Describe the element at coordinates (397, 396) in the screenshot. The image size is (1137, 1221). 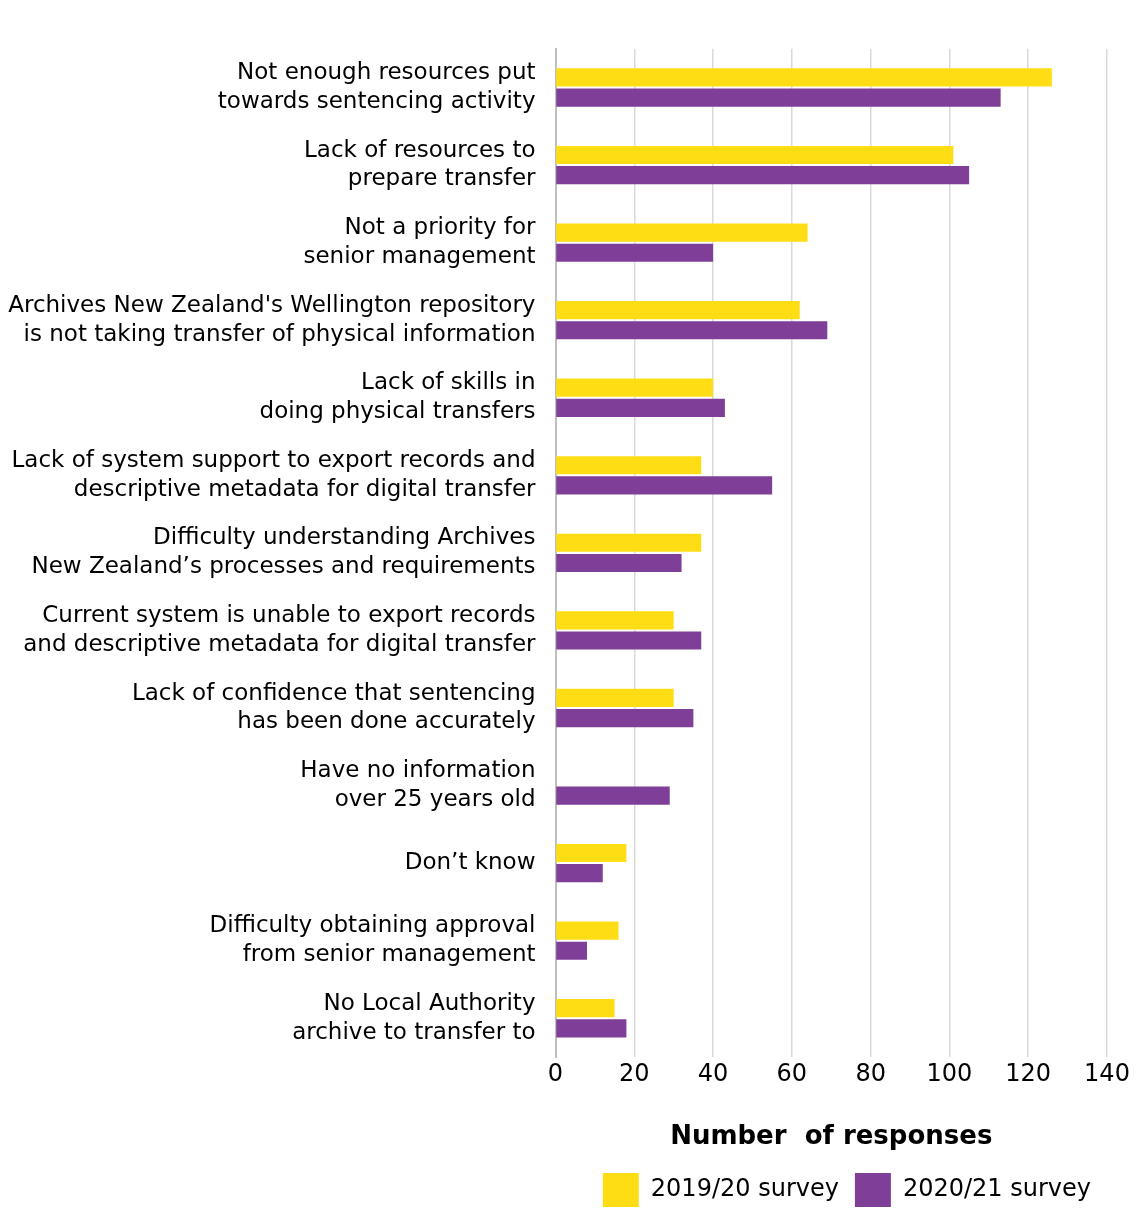
I see `y-tick-label: Lack of skills in doing physical transfers` at that location.